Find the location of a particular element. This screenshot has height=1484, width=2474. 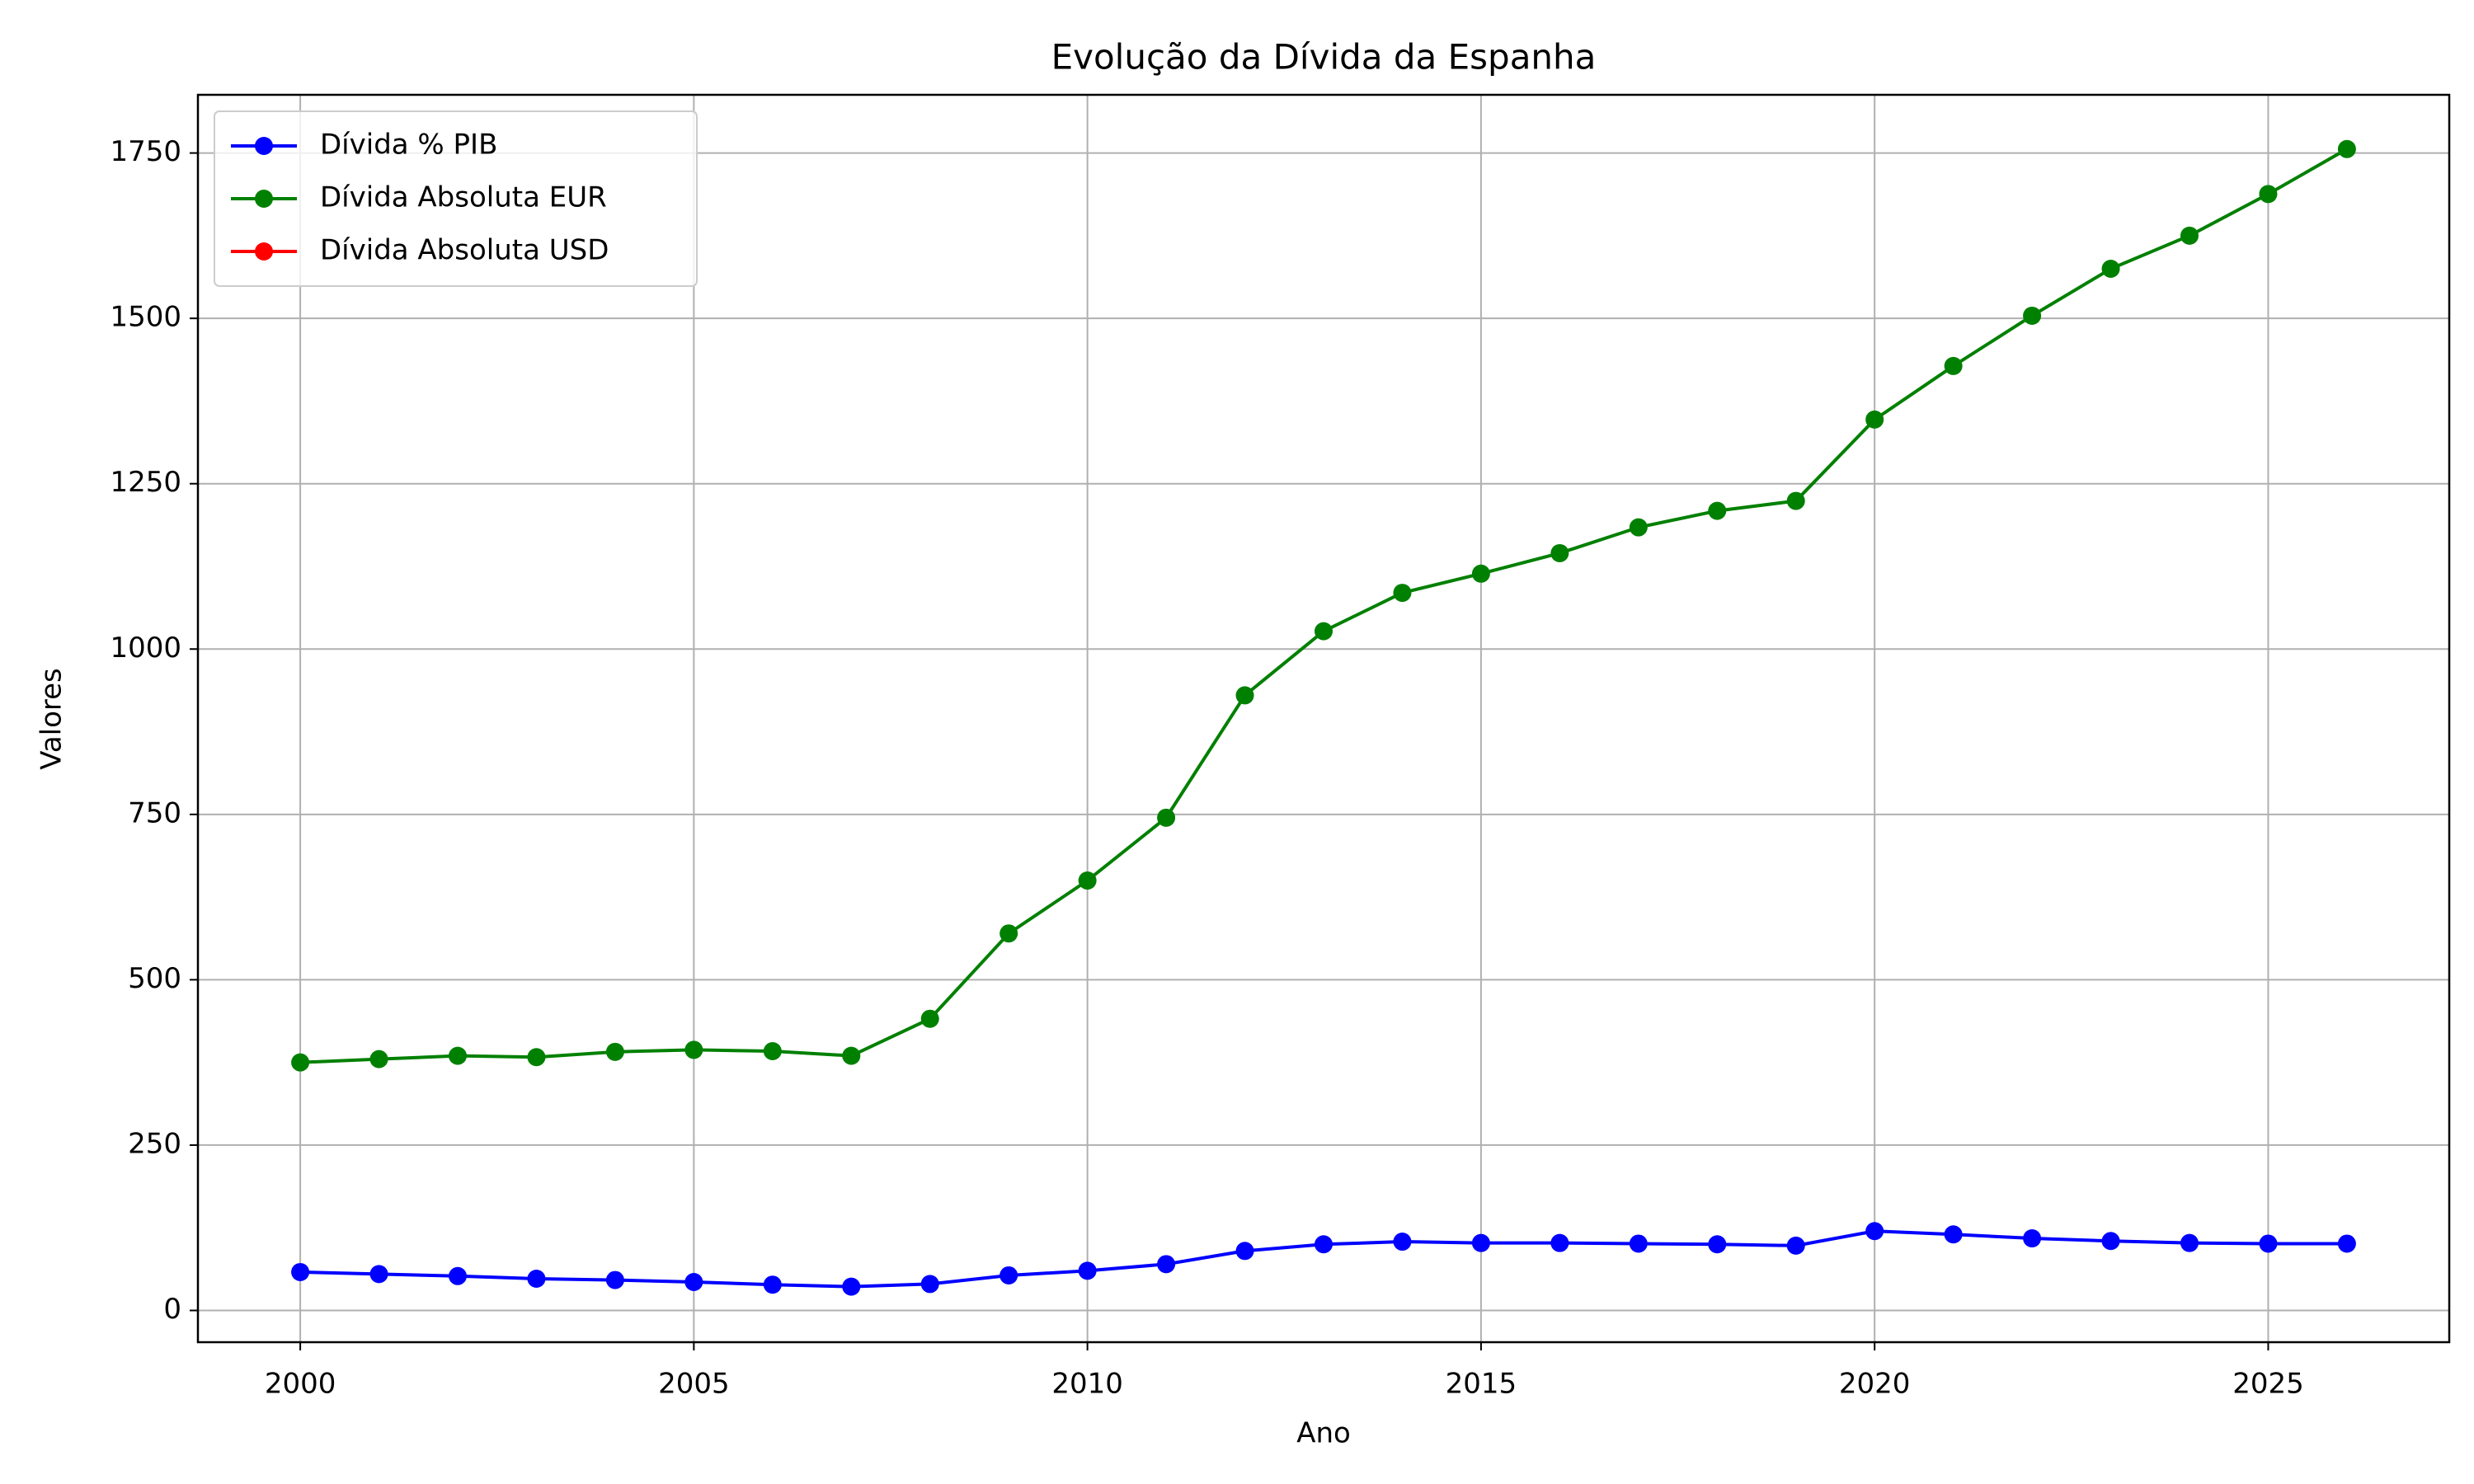

y-tick-label: 1750 is located at coordinates (145, 151).